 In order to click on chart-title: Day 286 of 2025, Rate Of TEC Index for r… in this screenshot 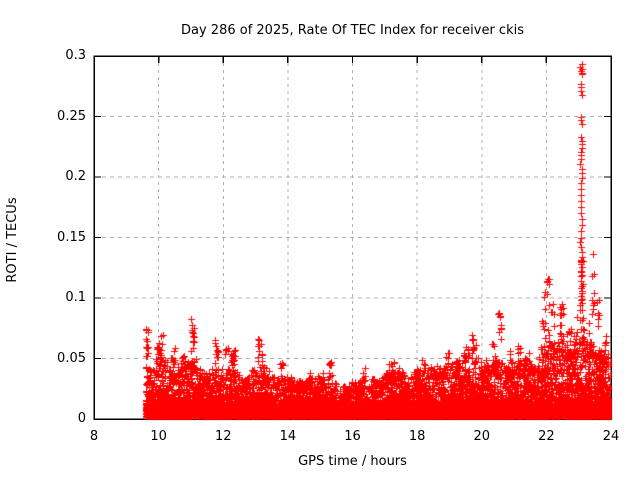, I will do `click(352, 30)`.